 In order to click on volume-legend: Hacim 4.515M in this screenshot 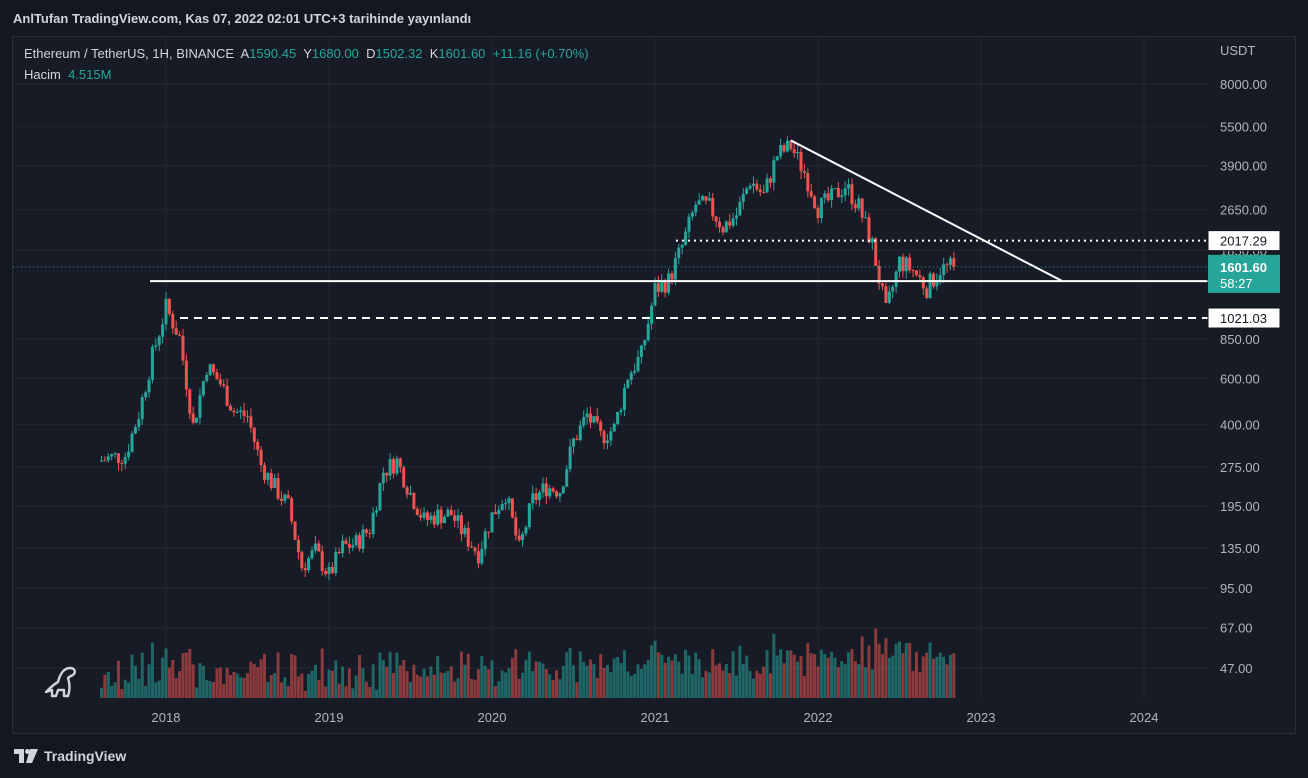, I will do `click(67, 74)`.